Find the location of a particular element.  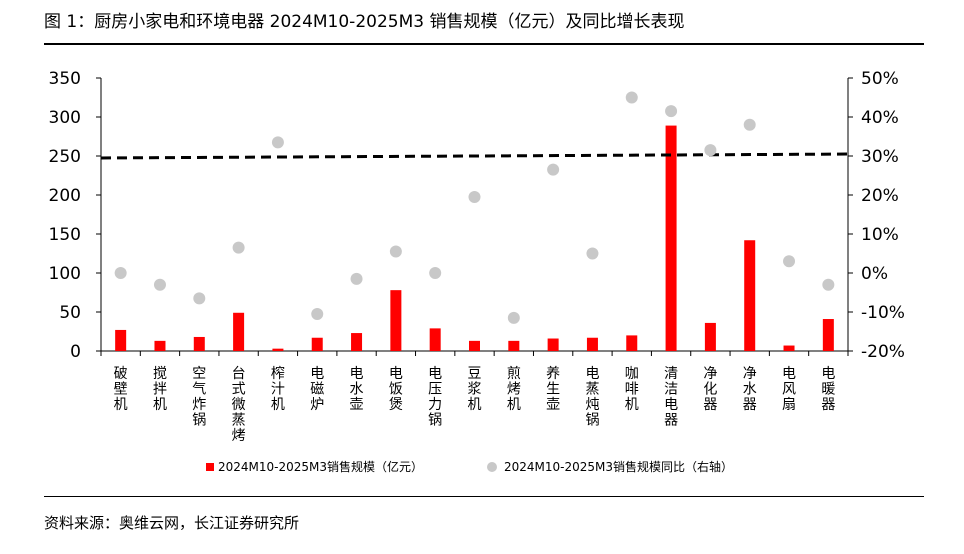

category-label: 煎烤机 is located at coordinates (514, 389).